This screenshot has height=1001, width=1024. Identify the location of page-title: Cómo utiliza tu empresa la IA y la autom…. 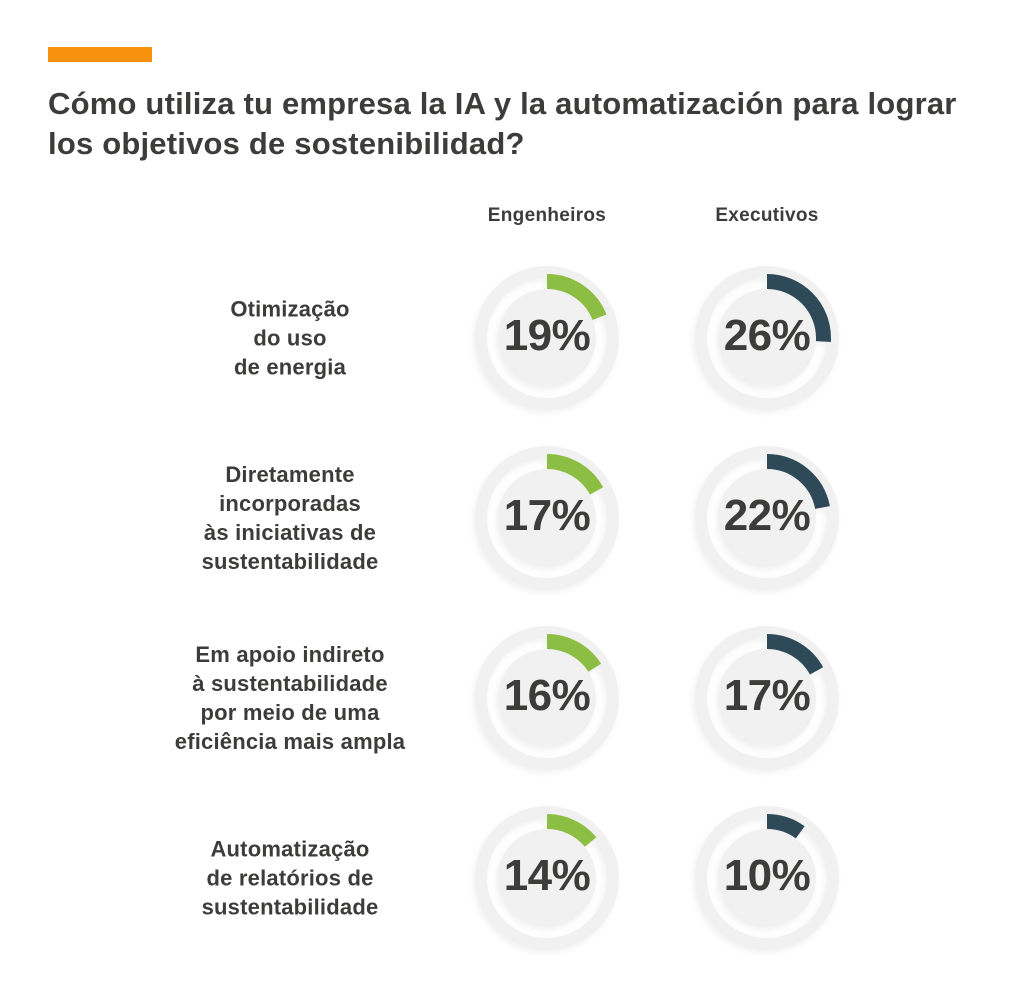
(502, 123).